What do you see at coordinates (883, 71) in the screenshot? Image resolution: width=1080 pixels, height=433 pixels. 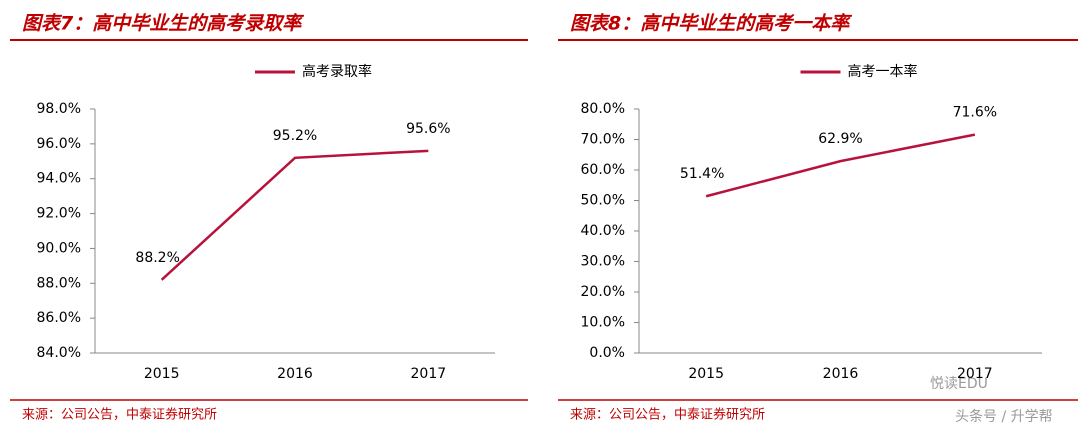 I see `legend-label: 高考一本率` at bounding box center [883, 71].